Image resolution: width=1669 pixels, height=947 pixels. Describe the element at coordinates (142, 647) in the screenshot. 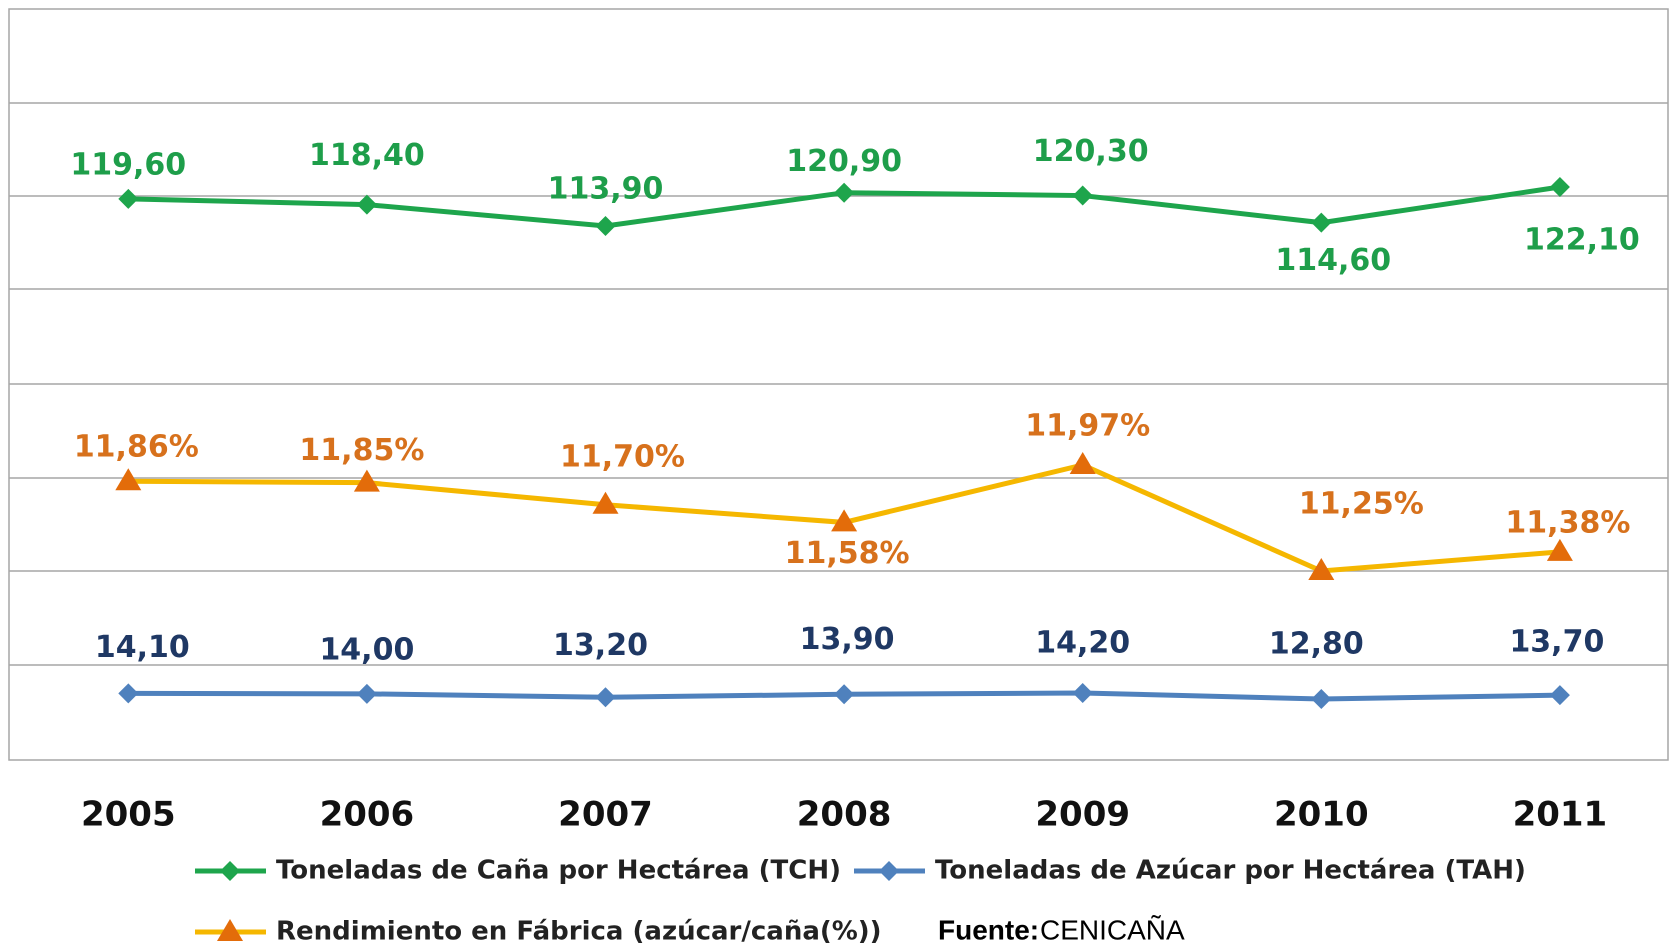

I see `data-label: 14,10` at that location.